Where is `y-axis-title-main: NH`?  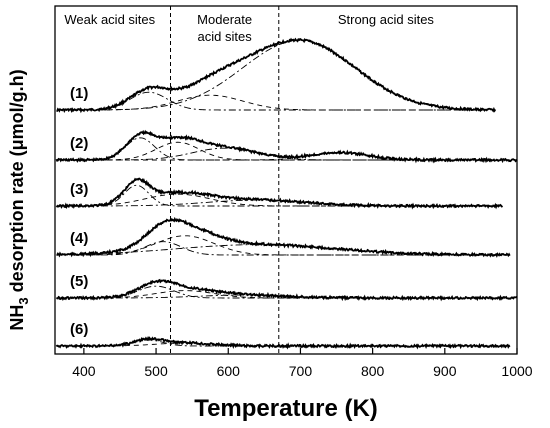 y-axis-title-main: NH is located at coordinates (17, 318).